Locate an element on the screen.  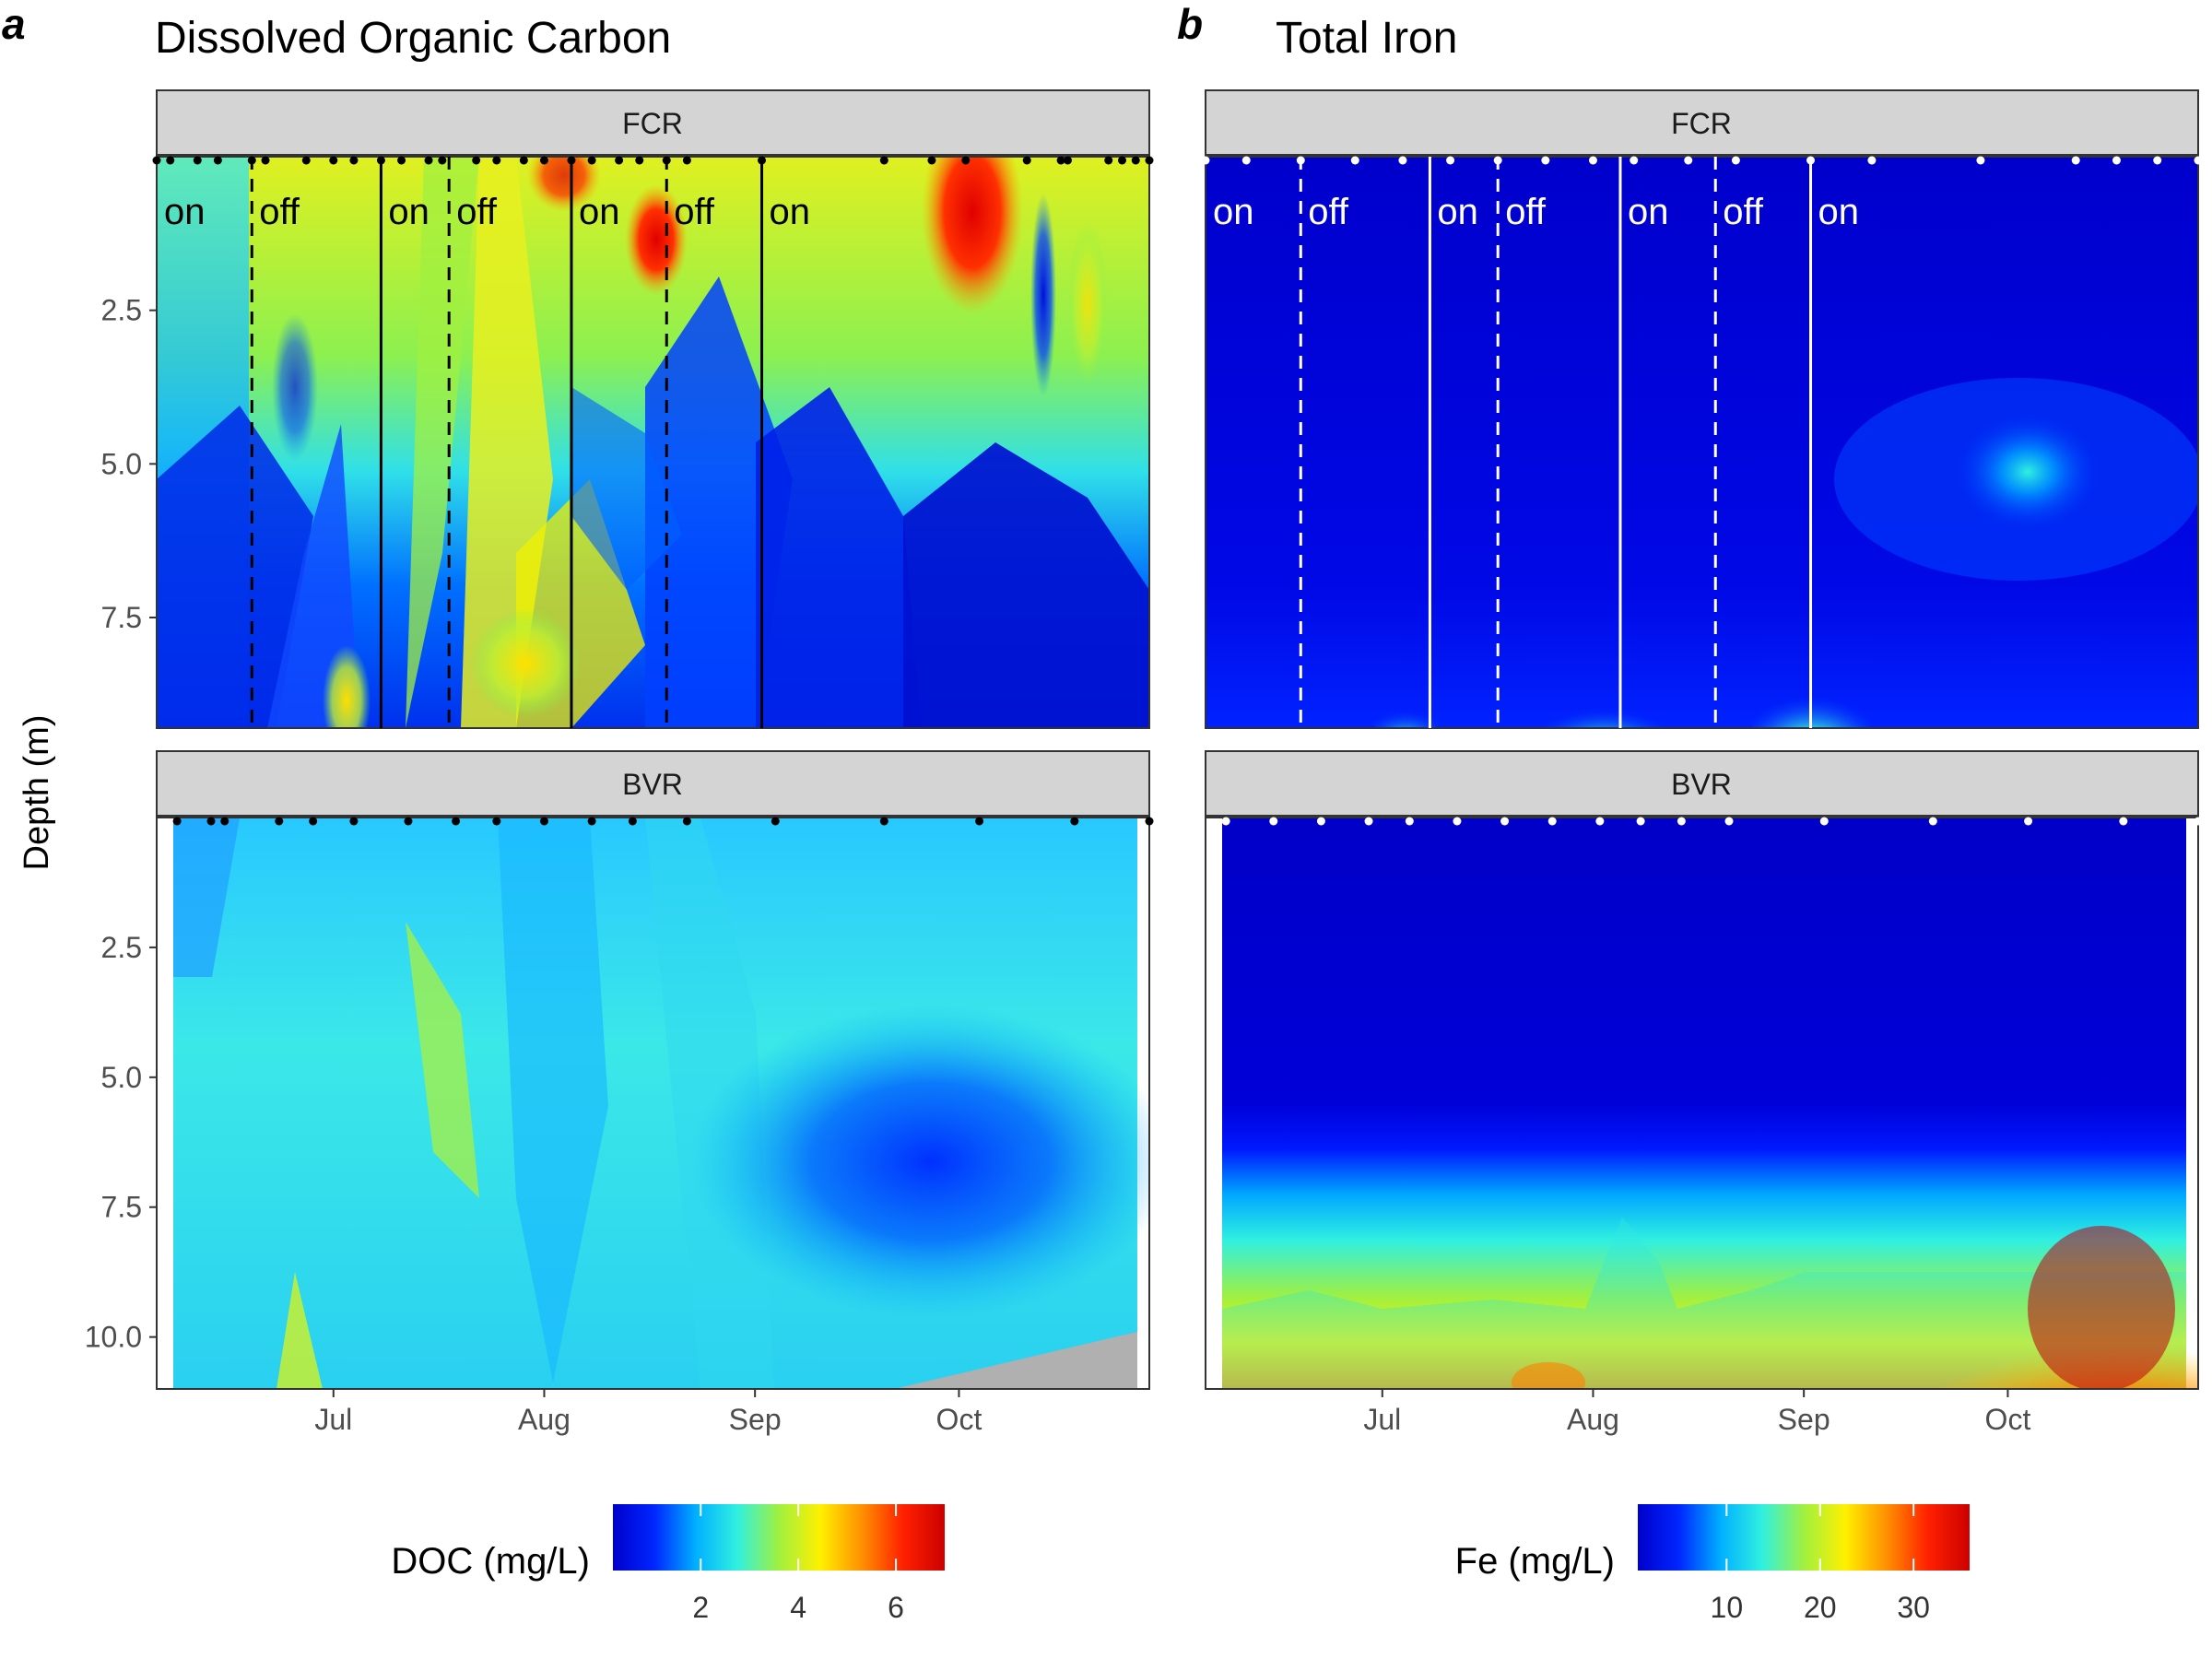
strip-label-a-fcr: FCR is located at coordinates (652, 123).